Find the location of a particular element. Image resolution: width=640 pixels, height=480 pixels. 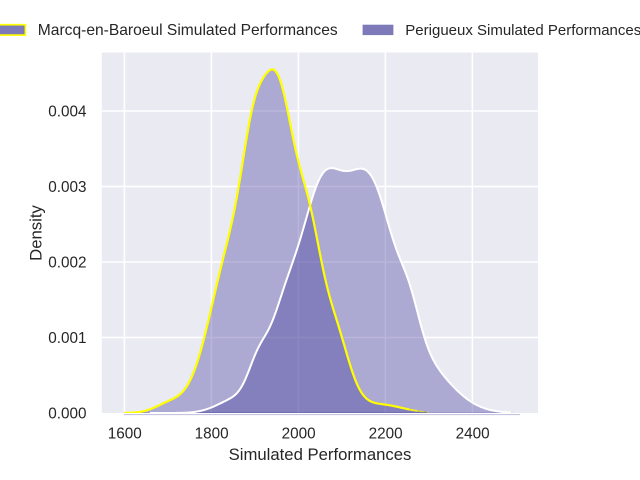

svg-text: 1600 is located at coordinates (125, 433).